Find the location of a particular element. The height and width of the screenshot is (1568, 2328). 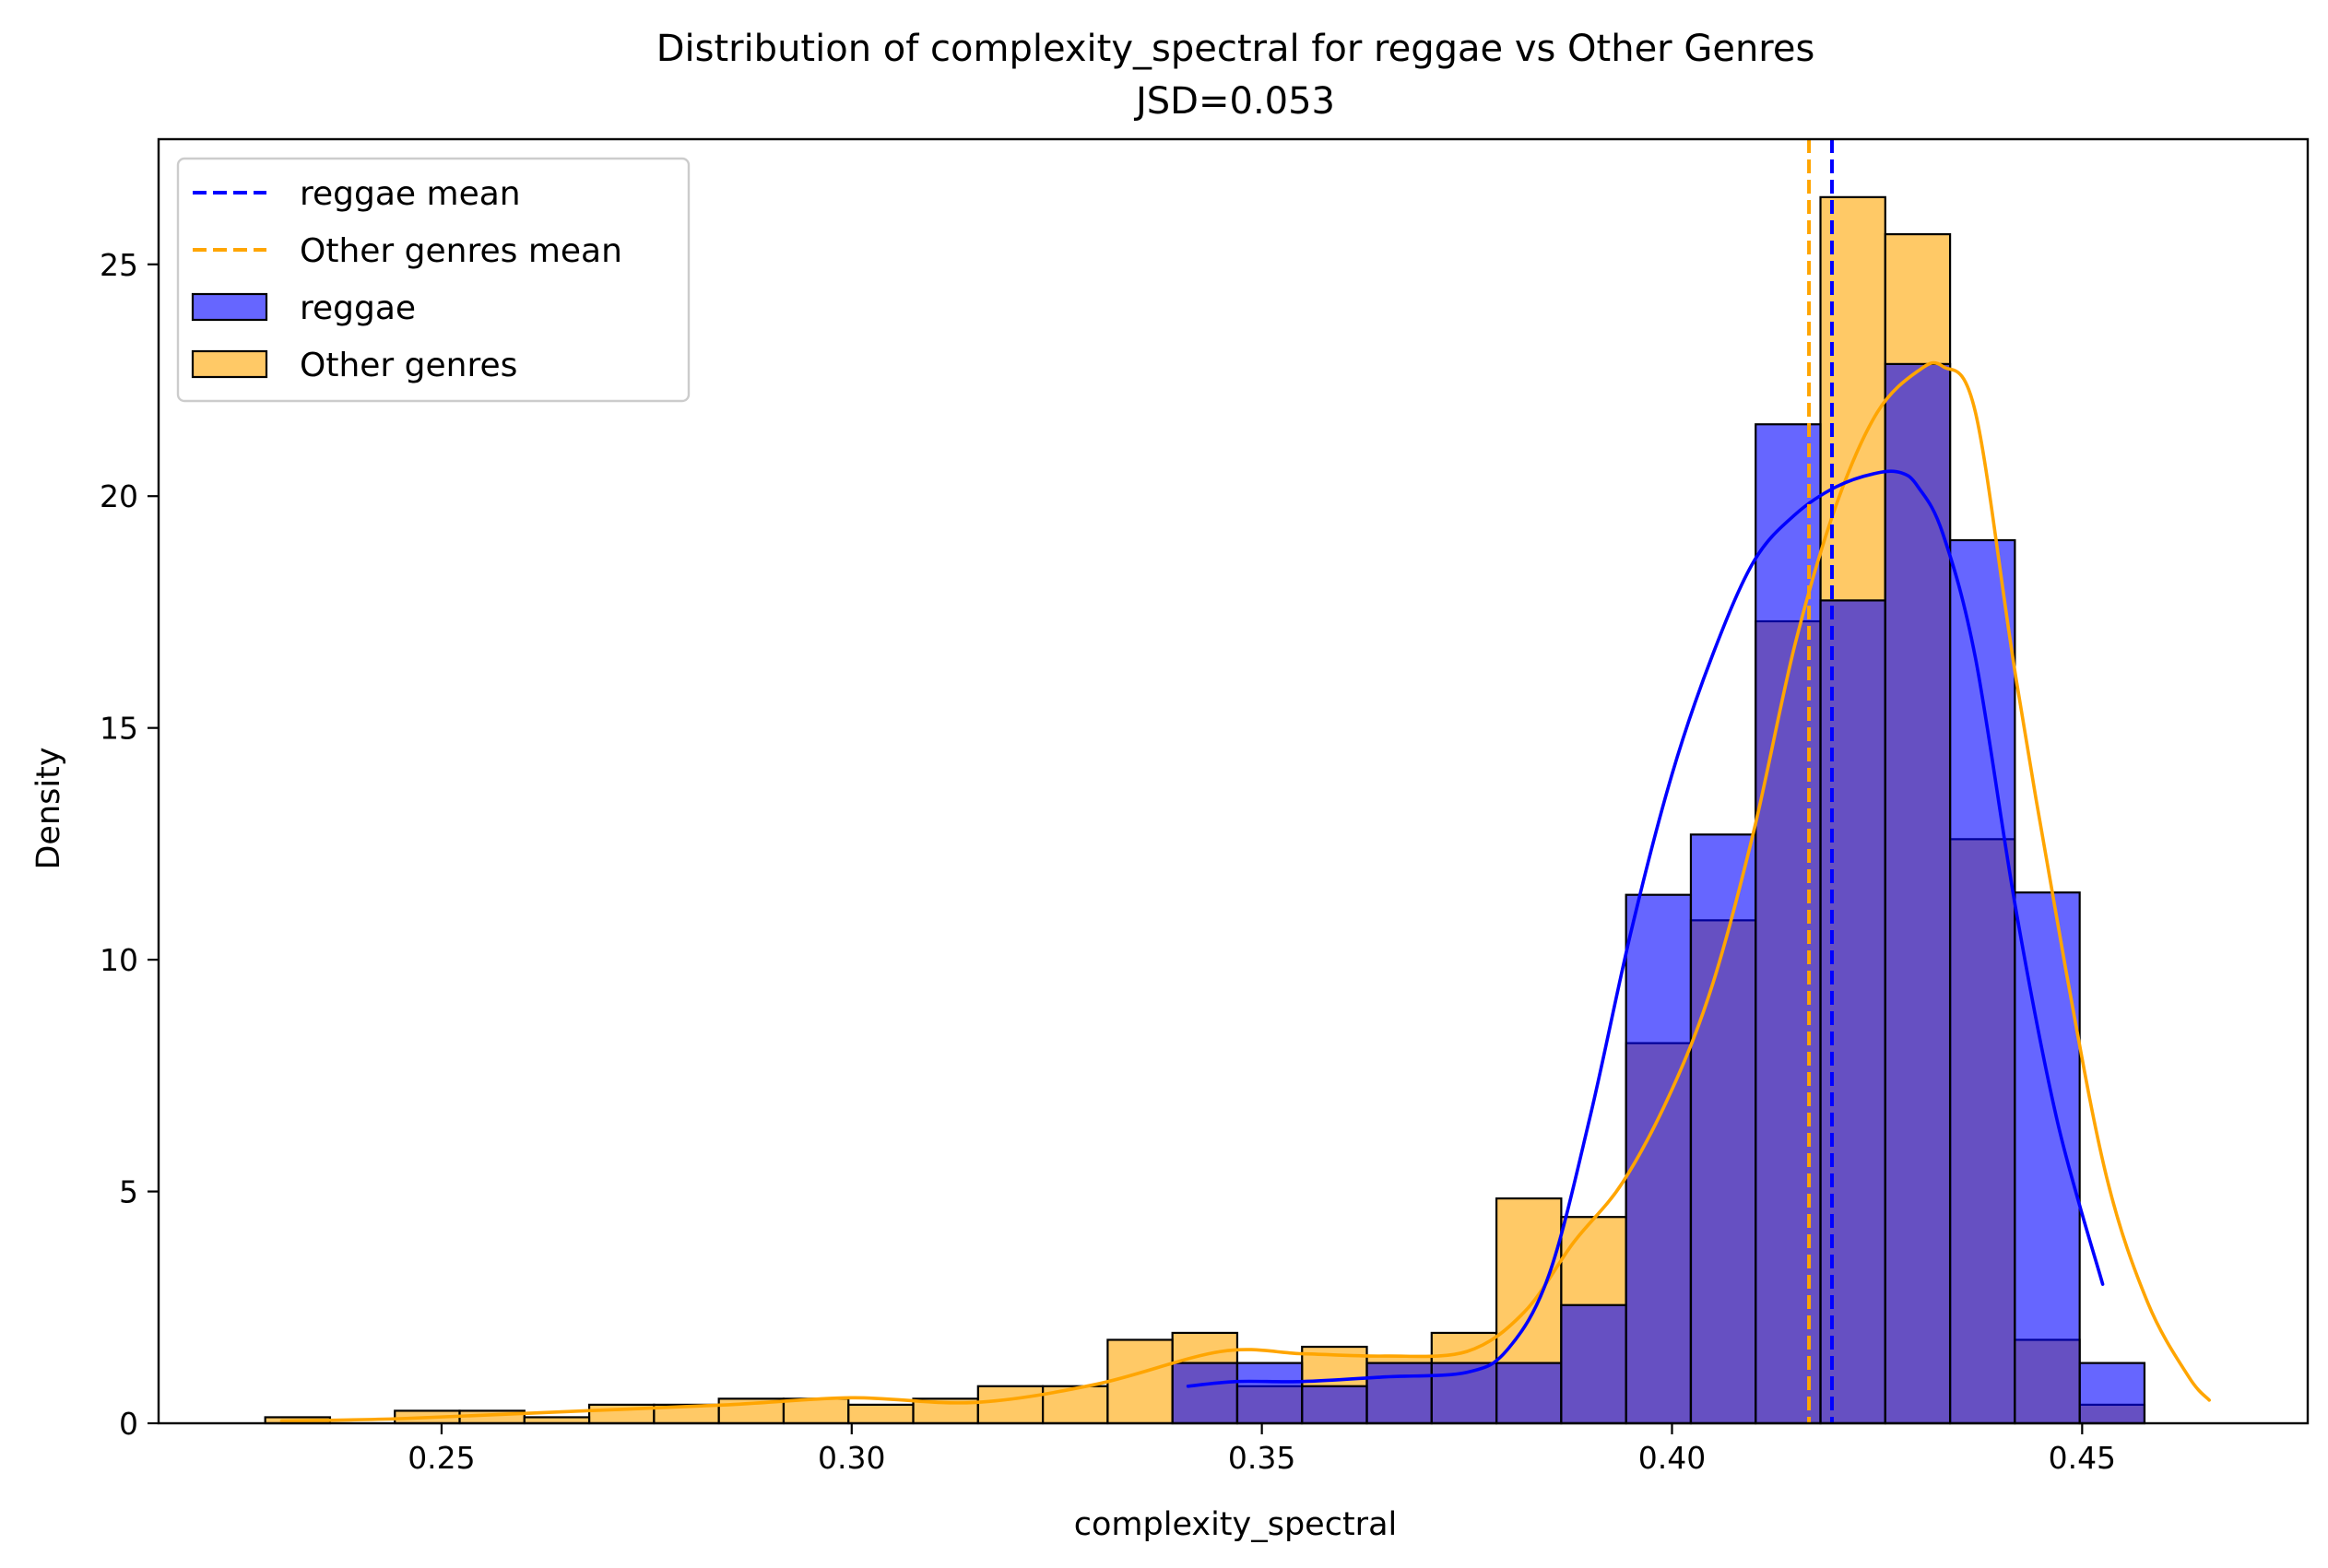

x-axis-label: complexity_spectral is located at coordinates (1236, 1524).